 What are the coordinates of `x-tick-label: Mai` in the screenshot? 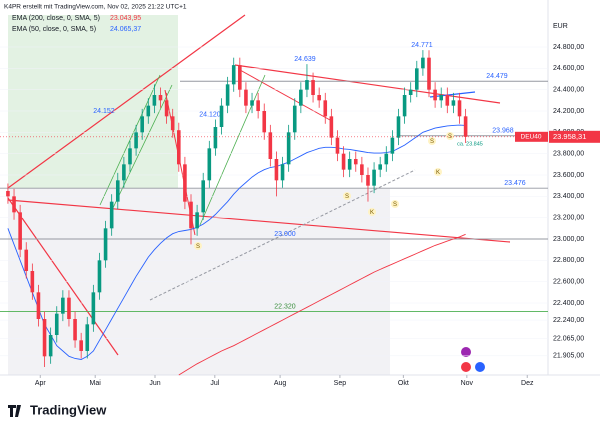 It's located at (96, 383).